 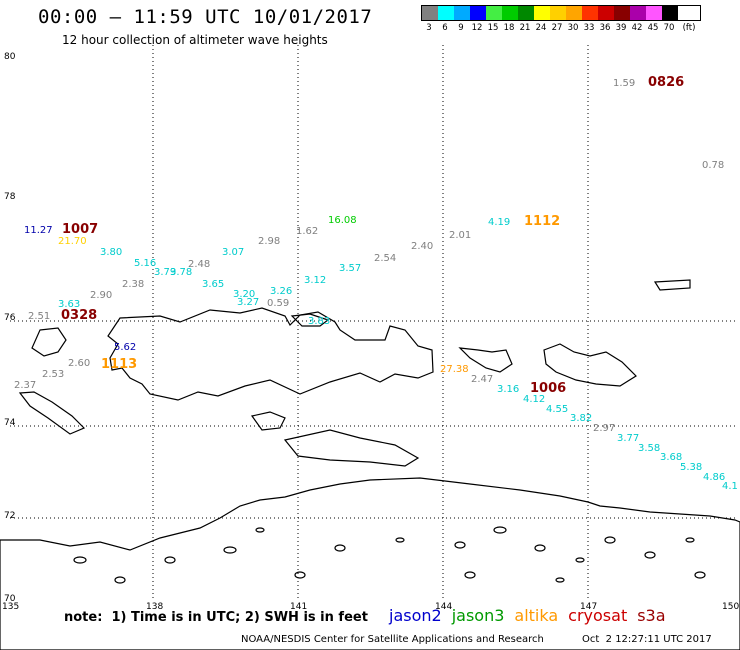 I want to click on wave-height-value: 3.27, so click(x=248, y=302).